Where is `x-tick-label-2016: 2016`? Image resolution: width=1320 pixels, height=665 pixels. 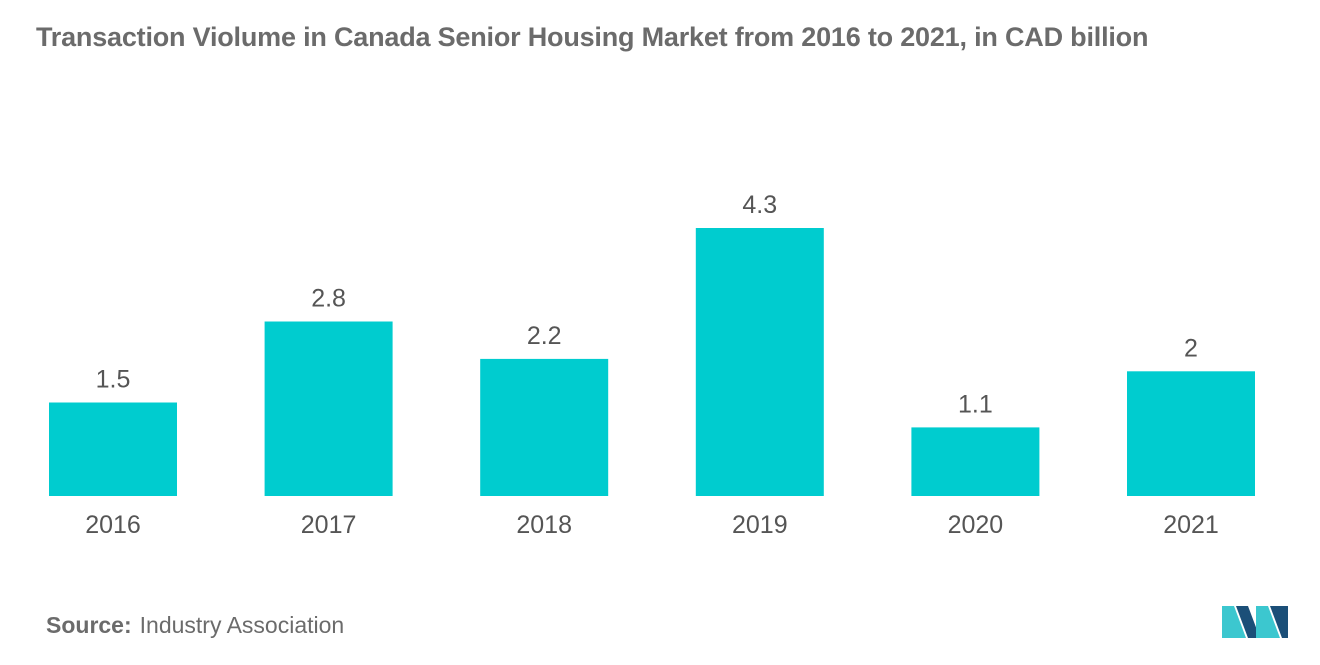
x-tick-label-2016: 2016 is located at coordinates (113, 525).